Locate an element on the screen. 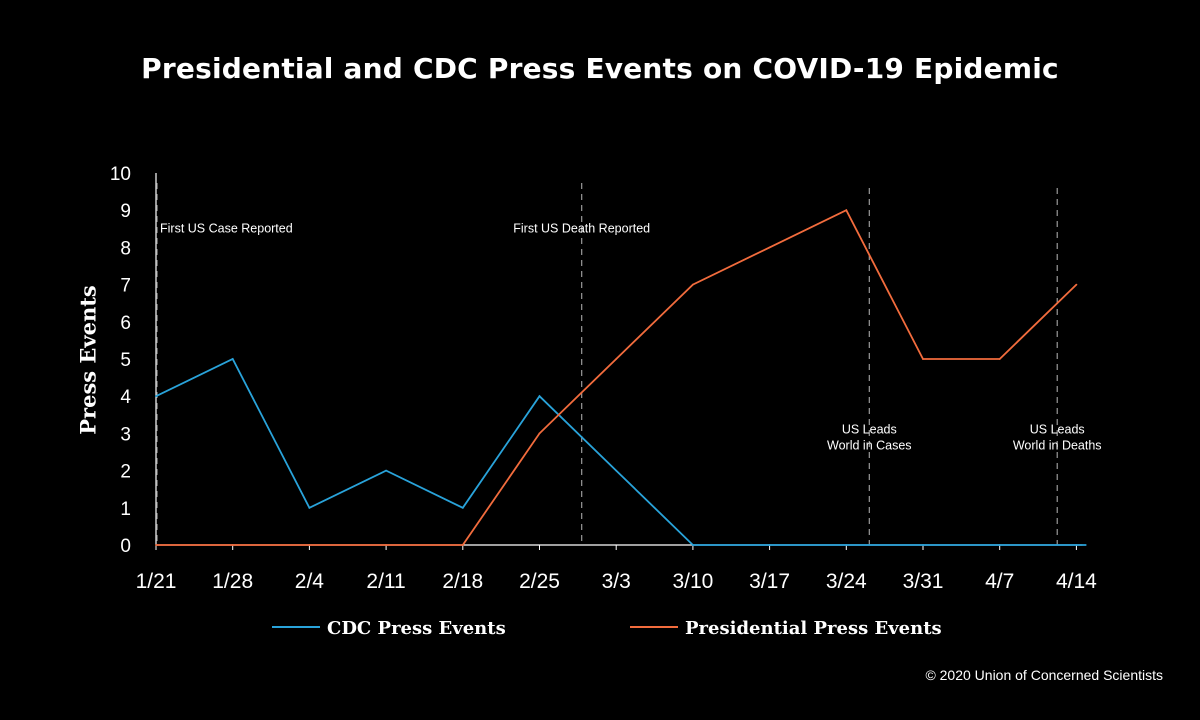 Image resolution: width=1200 pixels, height=720 pixels. y-tick-label: 1 is located at coordinates (125, 509).